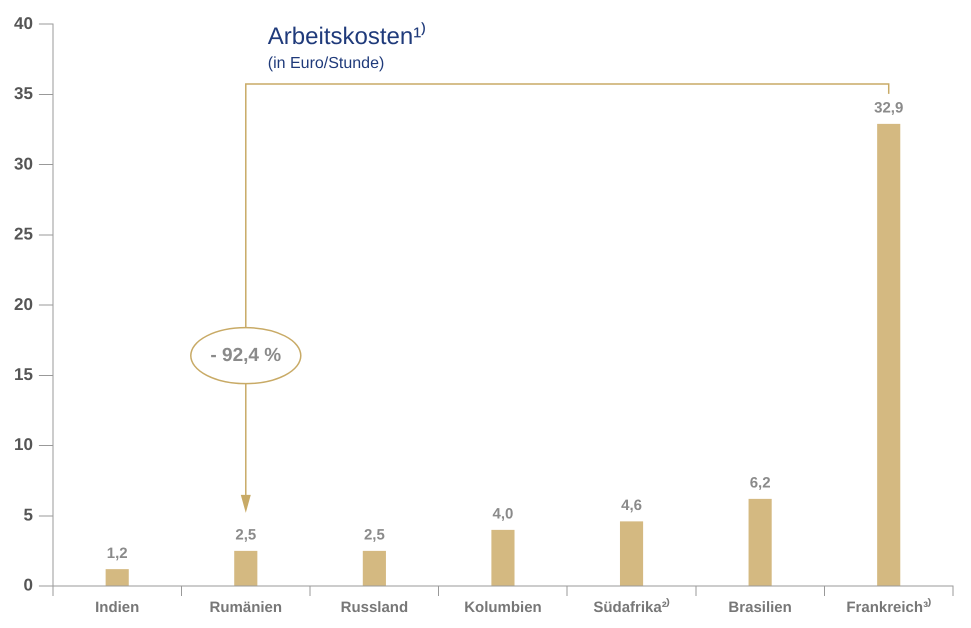 Image resolution: width=971 pixels, height=628 pixels. Describe the element at coordinates (631, 607) in the screenshot. I see `x-tick-label: Südafrika²⁾` at that location.